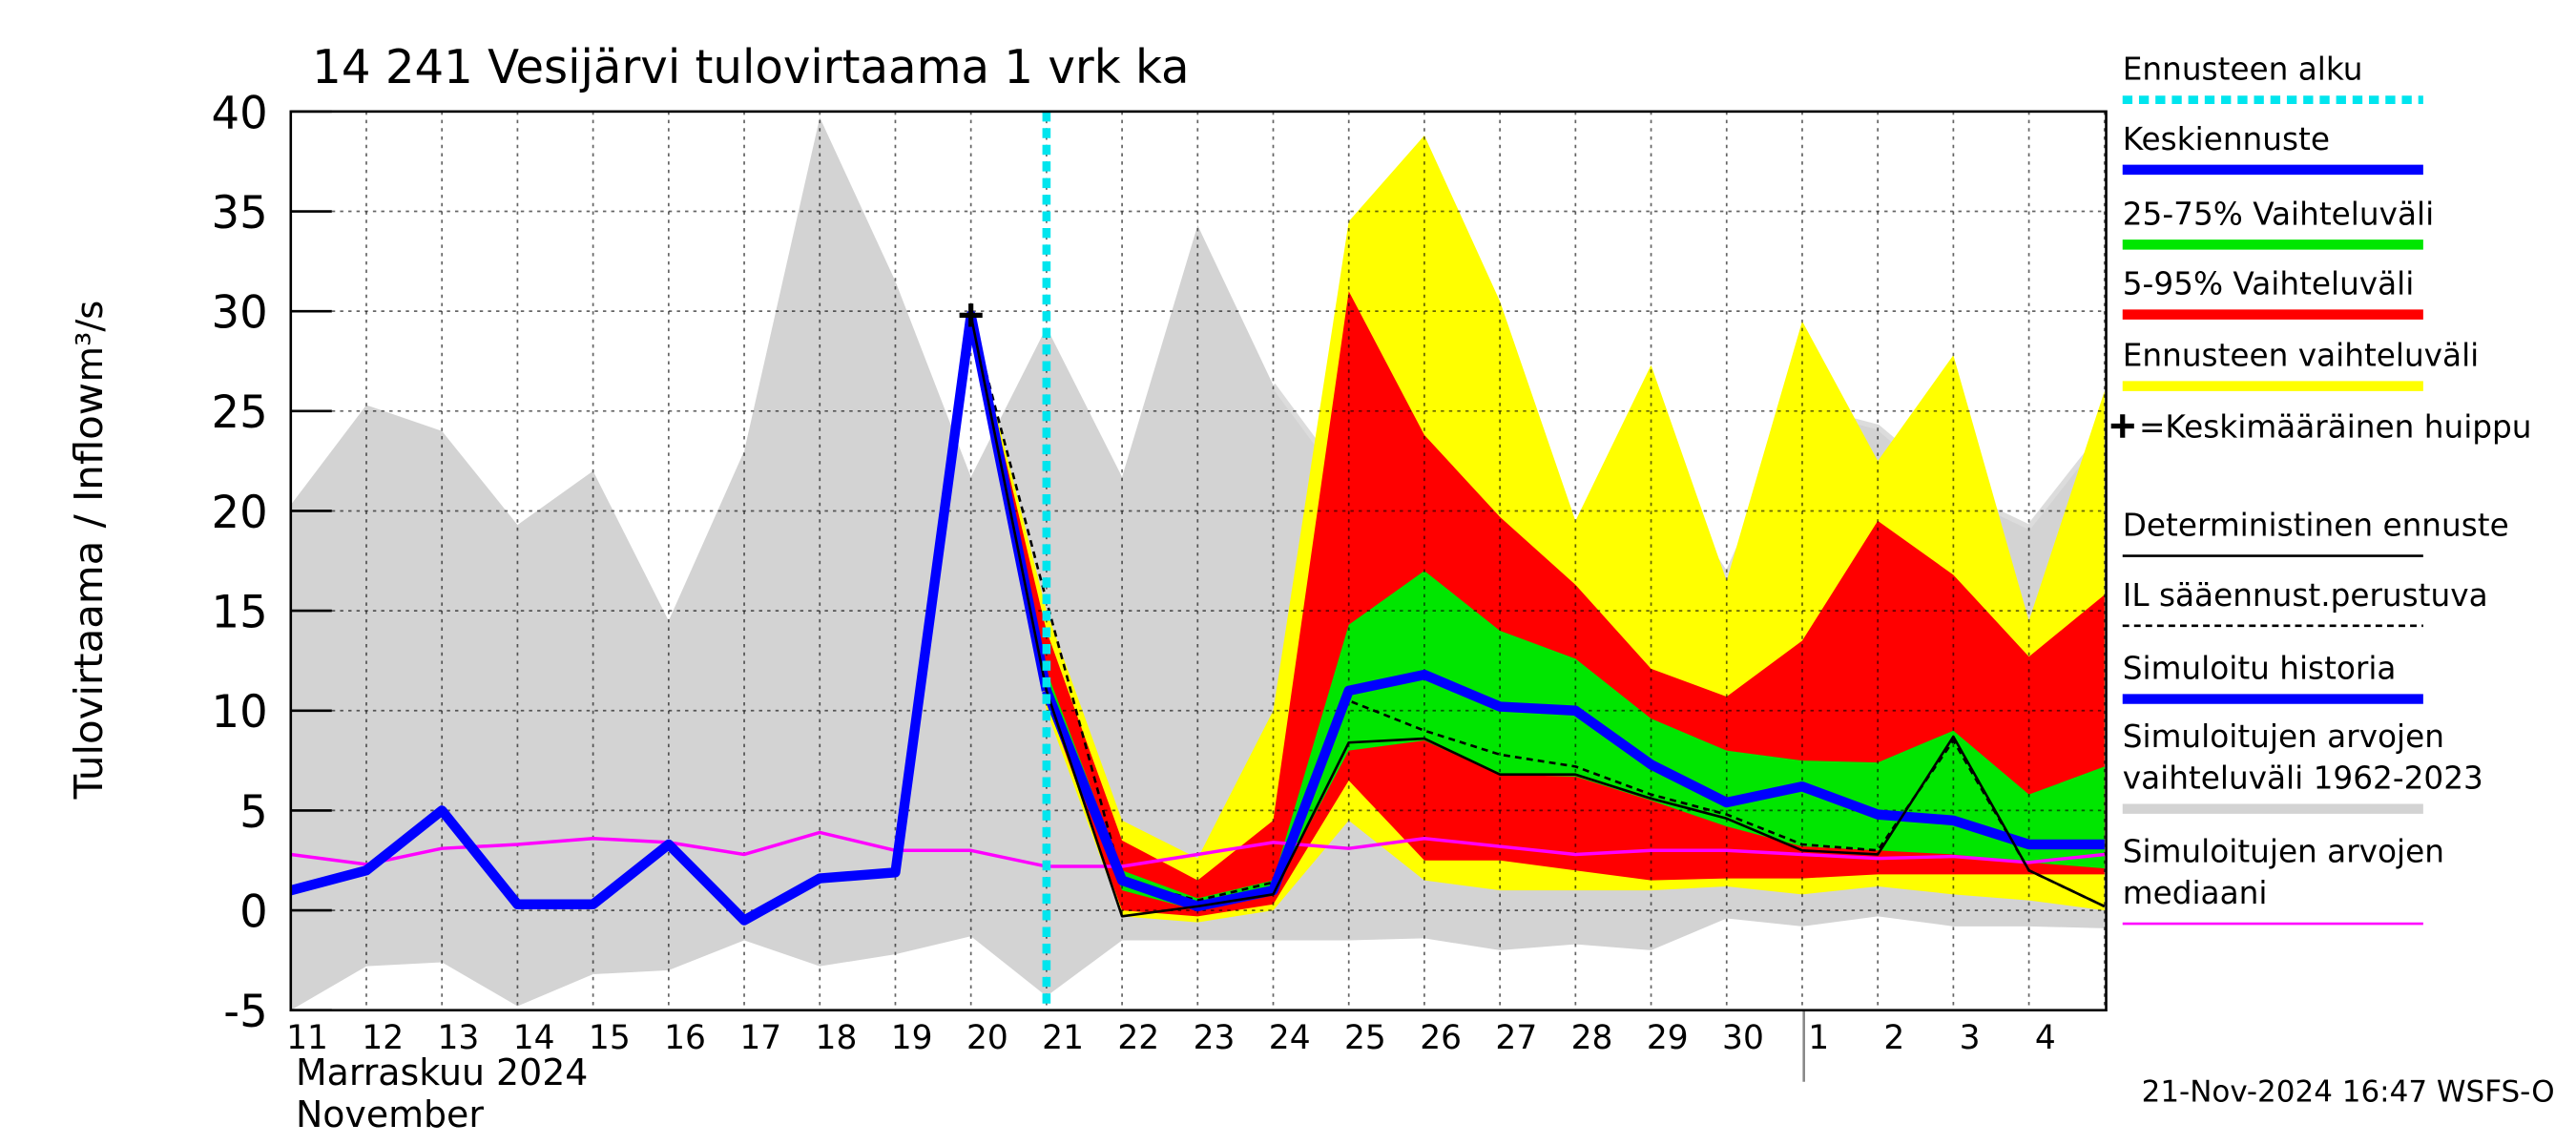 This screenshot has width=2576, height=1145. I want to click on x-tick-label: 24, so click(1290, 1038).